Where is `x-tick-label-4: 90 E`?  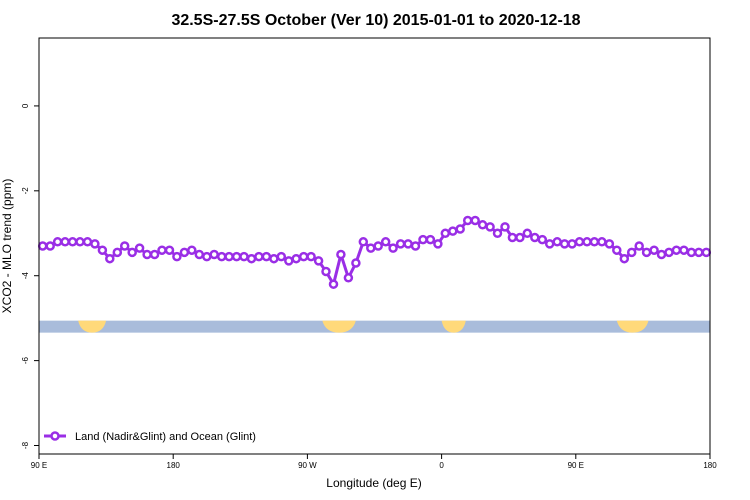 x-tick-label-4: 90 E is located at coordinates (576, 465).